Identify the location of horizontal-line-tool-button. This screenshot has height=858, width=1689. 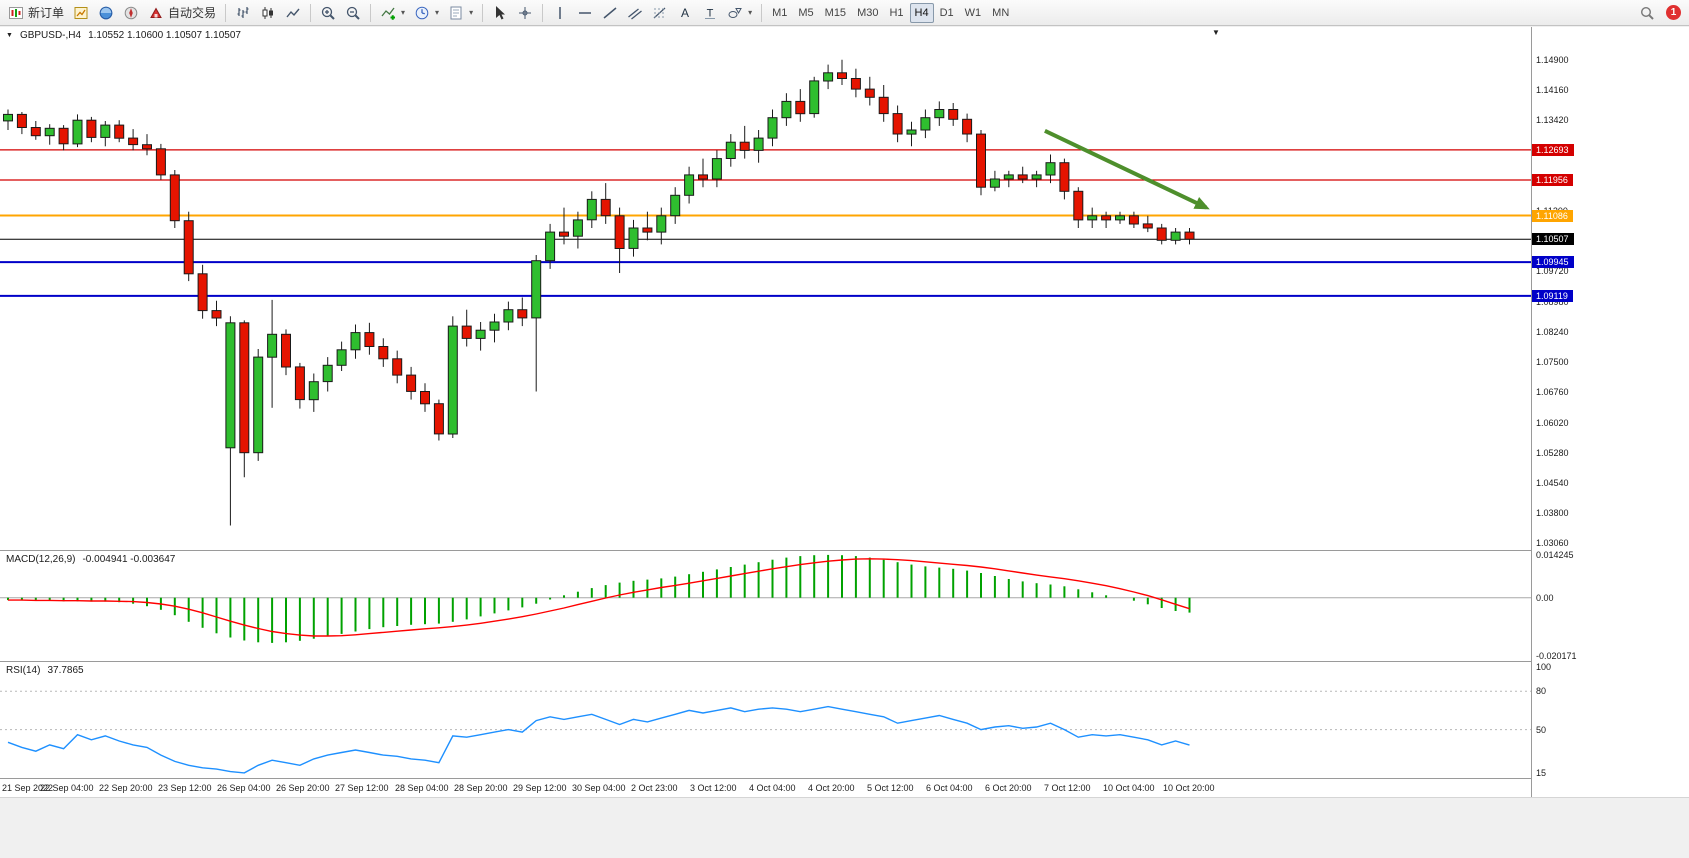
(585, 13).